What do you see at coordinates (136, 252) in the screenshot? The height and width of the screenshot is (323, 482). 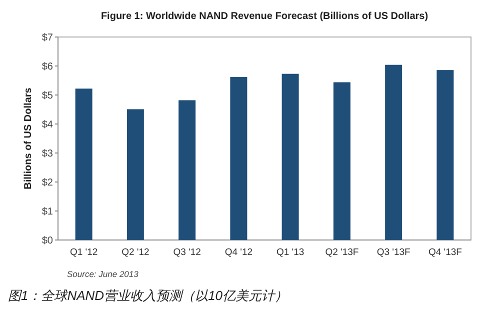 I see `x-tick-label: Q2 '12` at bounding box center [136, 252].